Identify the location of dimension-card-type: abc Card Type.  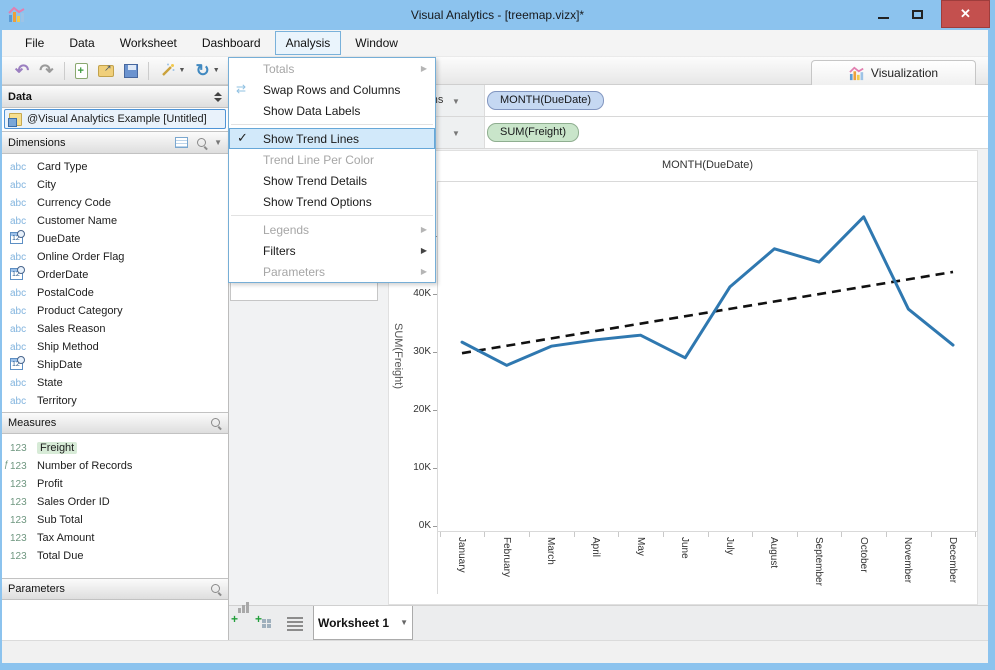
(115, 167).